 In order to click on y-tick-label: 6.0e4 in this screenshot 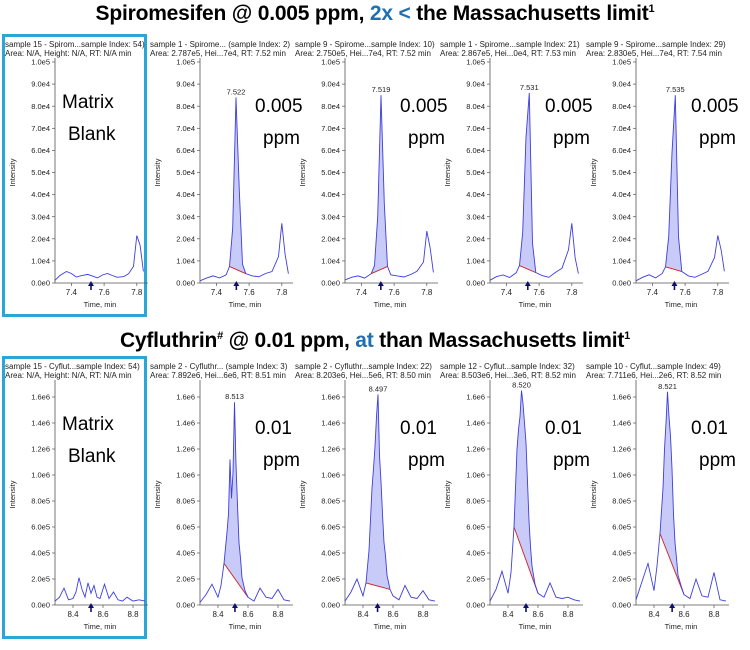, I will do `click(475, 150)`.